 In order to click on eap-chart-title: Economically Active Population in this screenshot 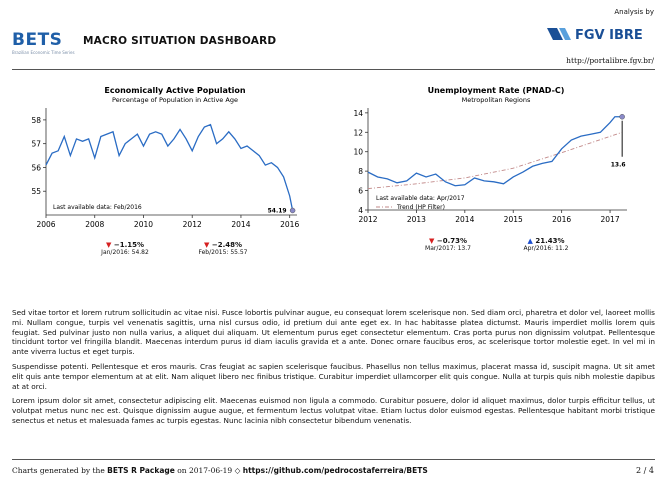, I will do `click(175, 90)`.